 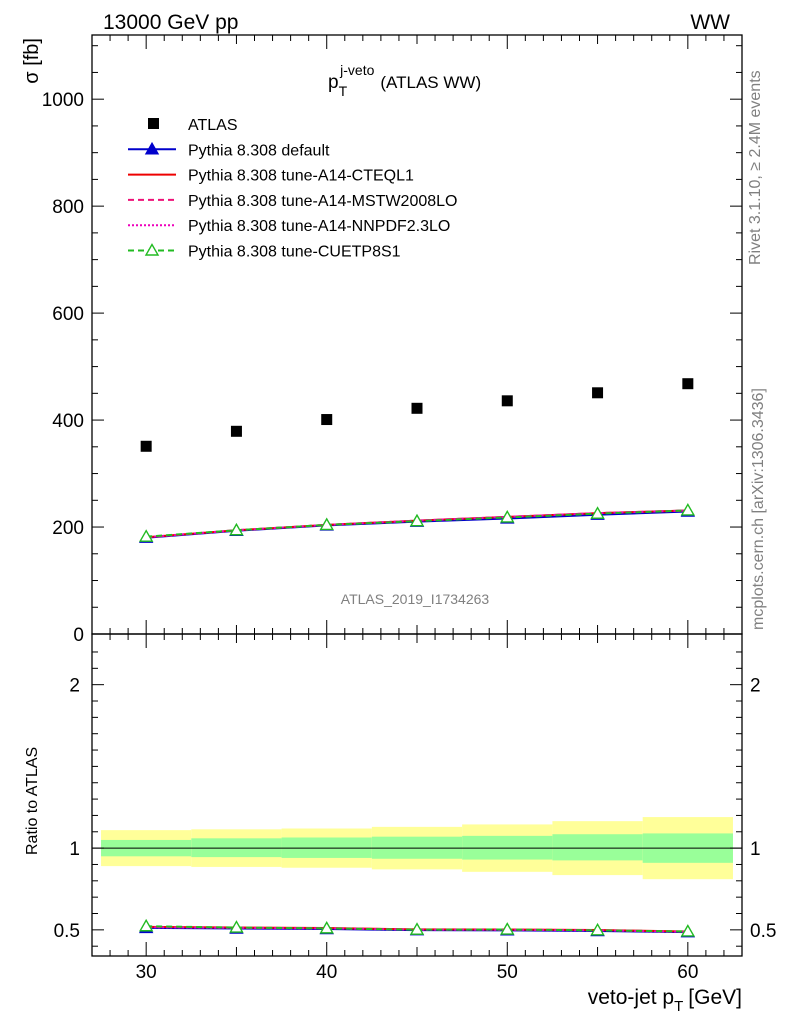 I want to click on atlas-data-points, so click(x=417, y=415).